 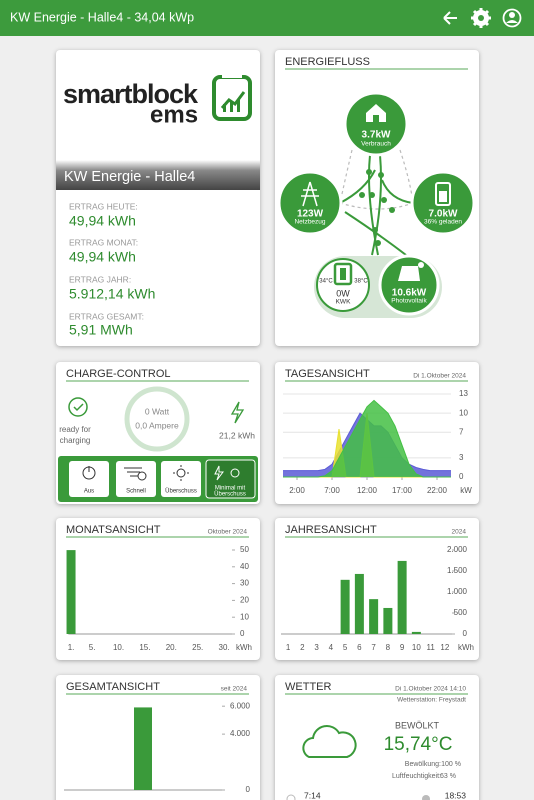 What do you see at coordinates (439, 376) in the screenshot?
I see `card-subtitle: Di 1.Oktober 2024` at bounding box center [439, 376].